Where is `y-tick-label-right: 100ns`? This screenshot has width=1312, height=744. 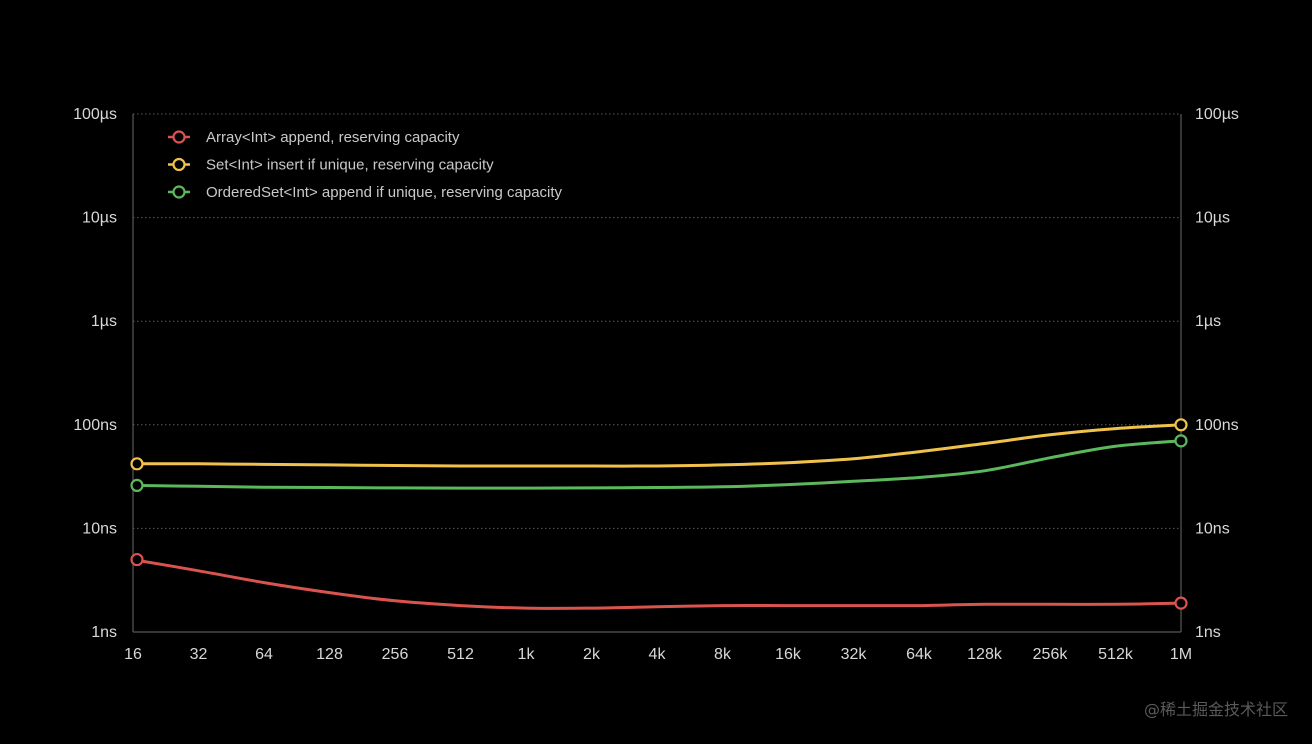
y-tick-label-right: 100ns is located at coordinates (1217, 425).